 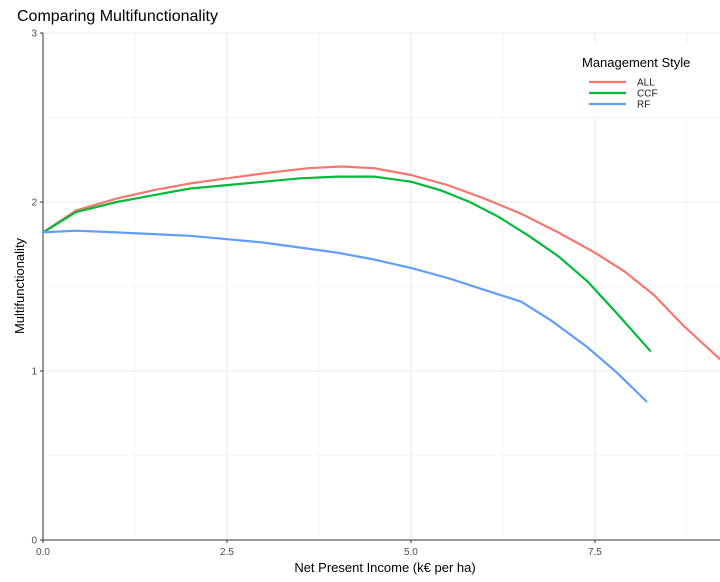 I want to click on legend-label-rf: RF, so click(x=643, y=105).